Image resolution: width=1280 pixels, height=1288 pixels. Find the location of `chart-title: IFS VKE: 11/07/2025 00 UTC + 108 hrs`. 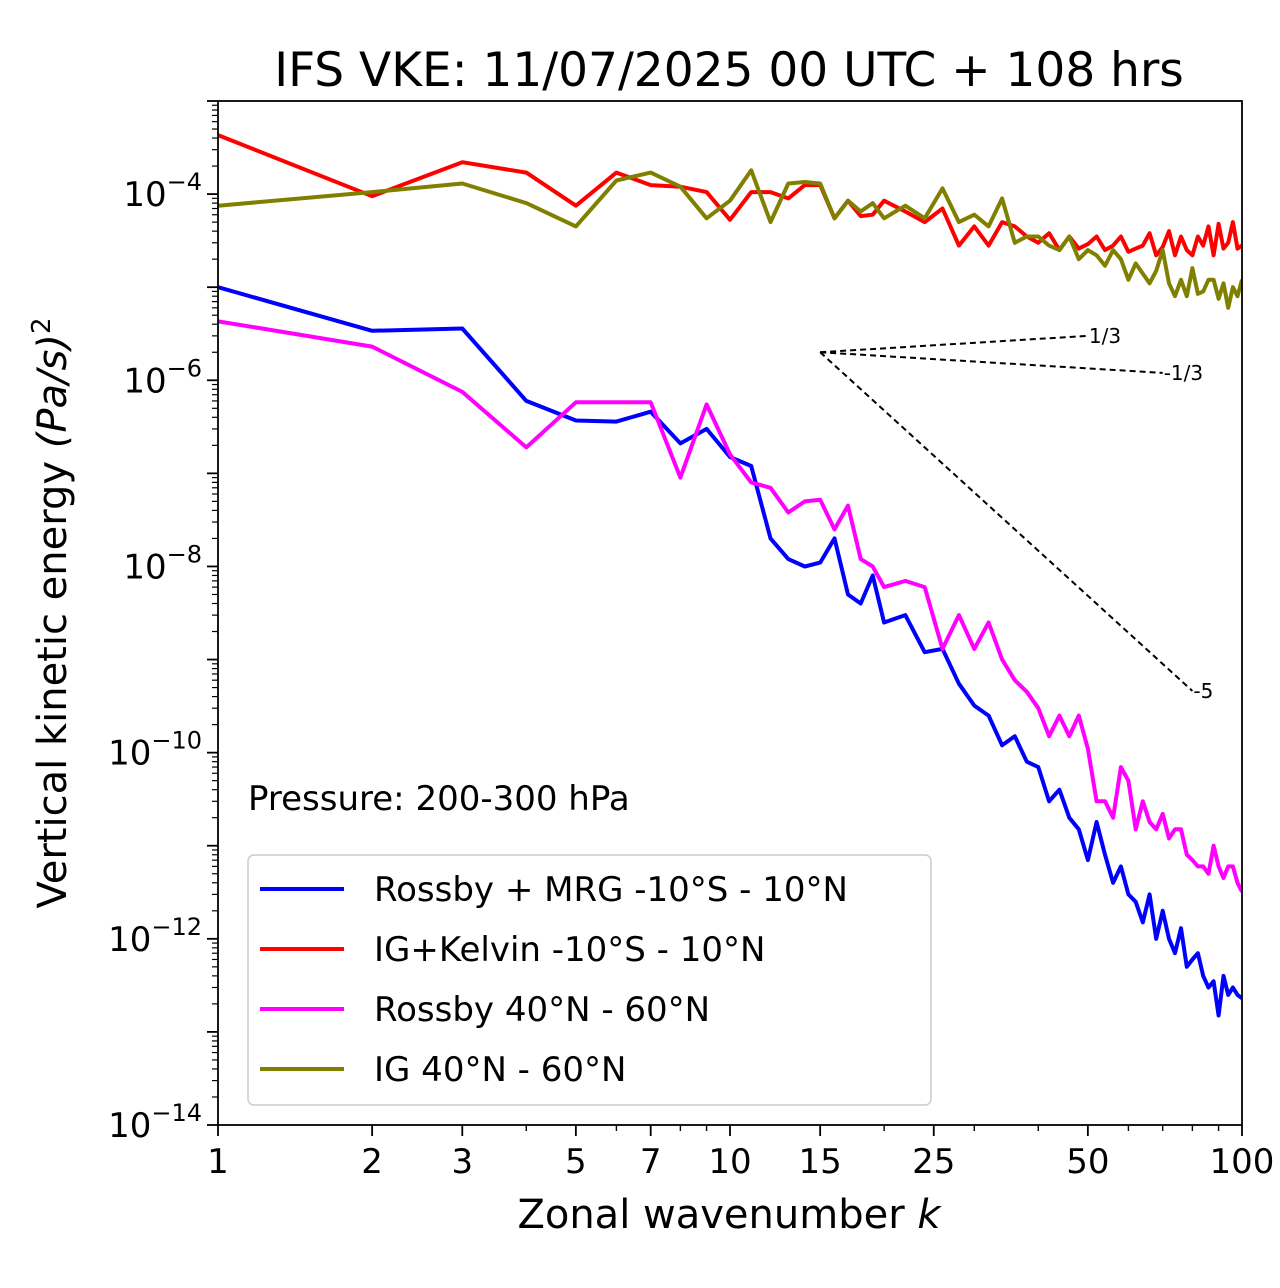

chart-title: IFS VKE: 11/07/2025 00 UTC + 108 hrs is located at coordinates (729, 70).